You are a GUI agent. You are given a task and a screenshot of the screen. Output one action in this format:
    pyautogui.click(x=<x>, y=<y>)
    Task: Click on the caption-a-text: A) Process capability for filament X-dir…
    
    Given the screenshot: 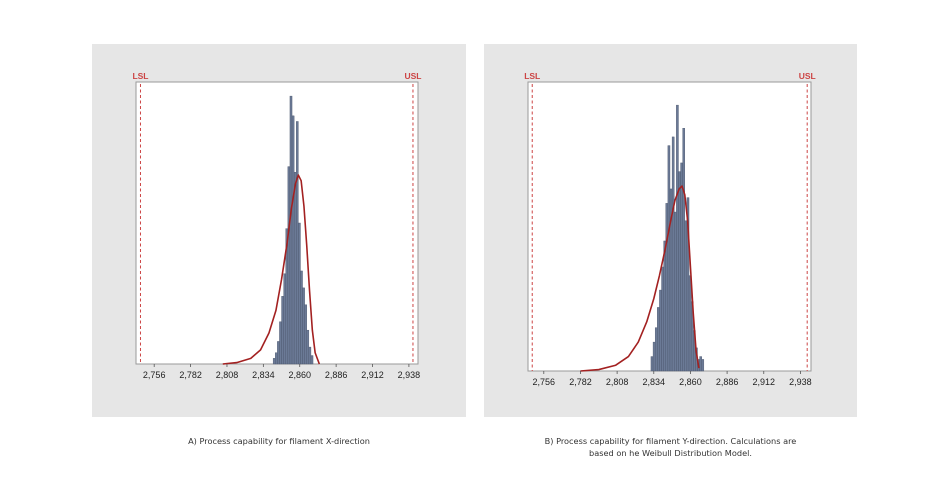 What is the action you would take?
    pyautogui.click(x=279, y=441)
    